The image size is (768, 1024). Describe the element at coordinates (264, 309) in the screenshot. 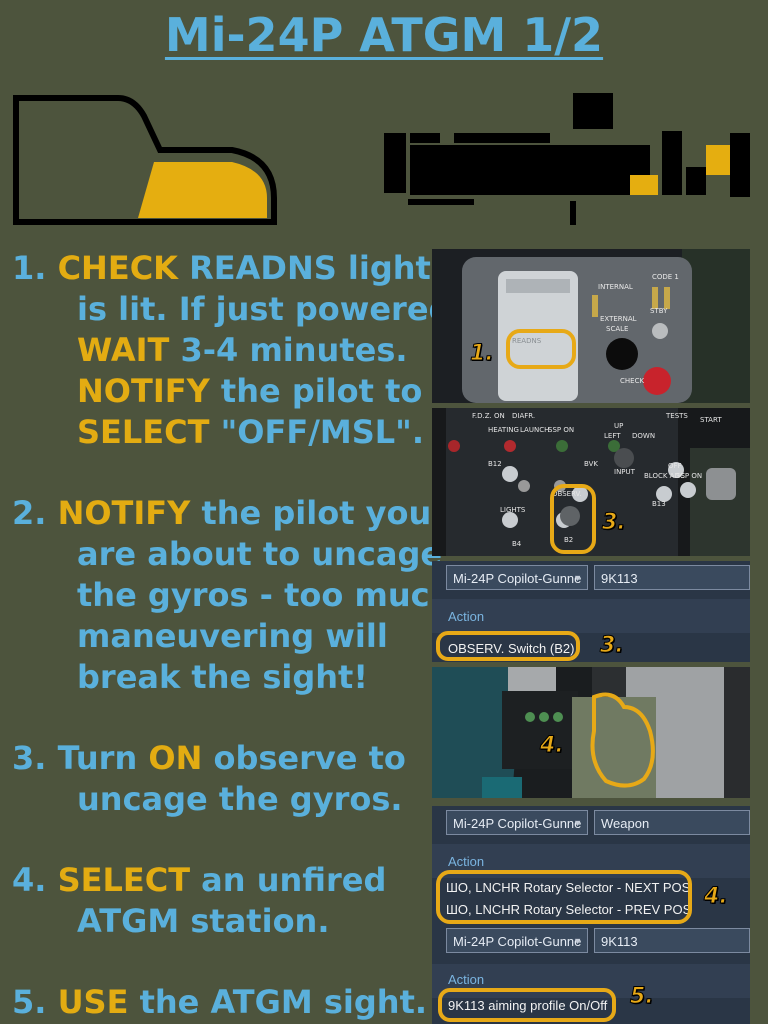

I see `step-text: is lit. If just powered` at that location.